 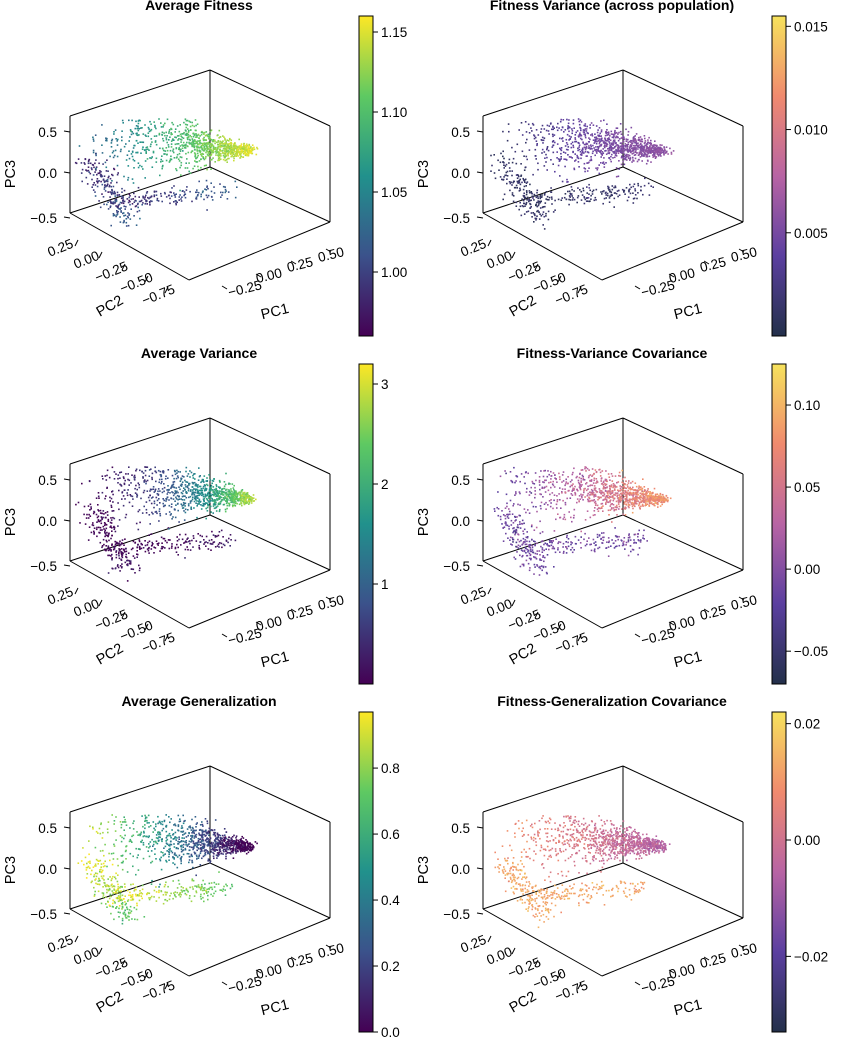 What do you see at coordinates (67, 131) in the screenshot?
I see `pc3-tick` at bounding box center [67, 131].